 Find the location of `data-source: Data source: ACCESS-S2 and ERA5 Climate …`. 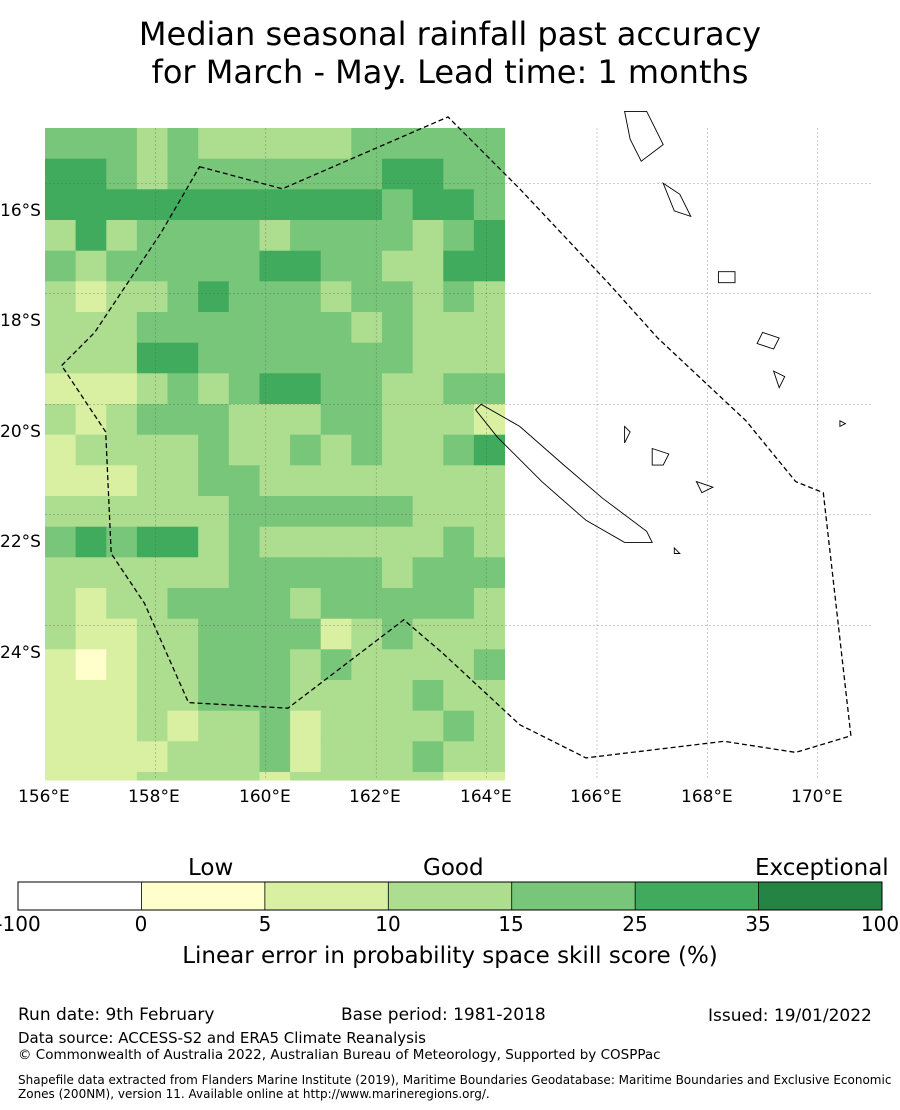

data-source: Data source: ACCESS-S2 and ERA5 Climate … is located at coordinates (222, 1038).